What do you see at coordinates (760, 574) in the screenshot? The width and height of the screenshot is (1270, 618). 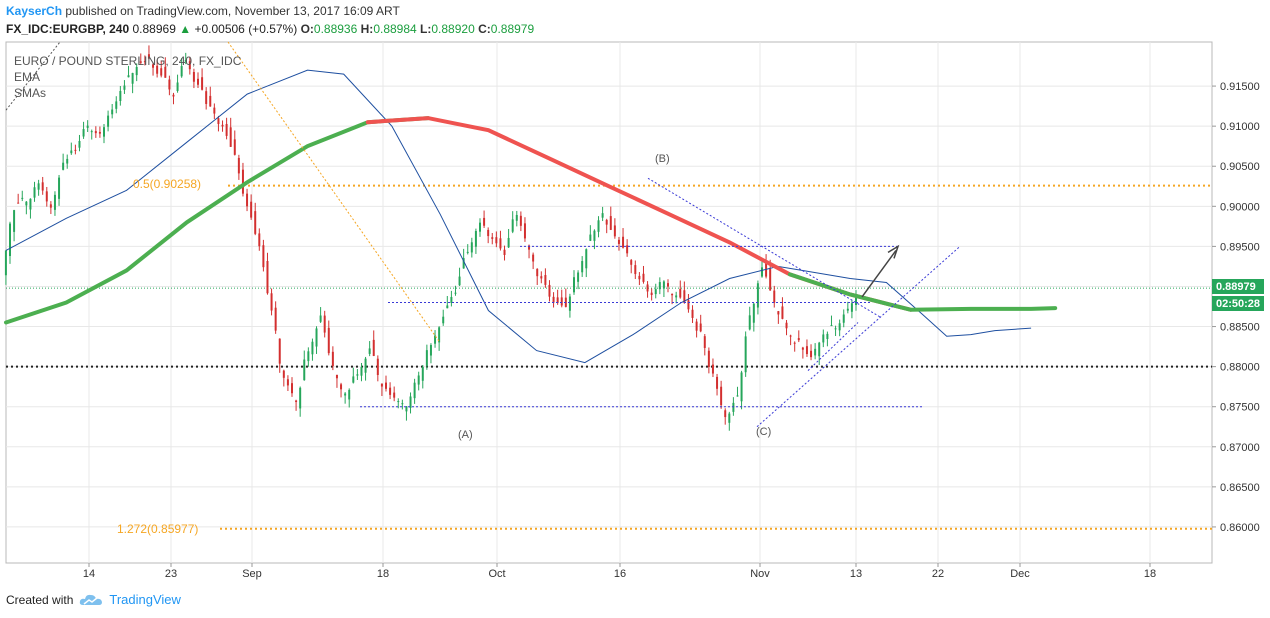 I see `x-tick-label: Nov` at bounding box center [760, 574].